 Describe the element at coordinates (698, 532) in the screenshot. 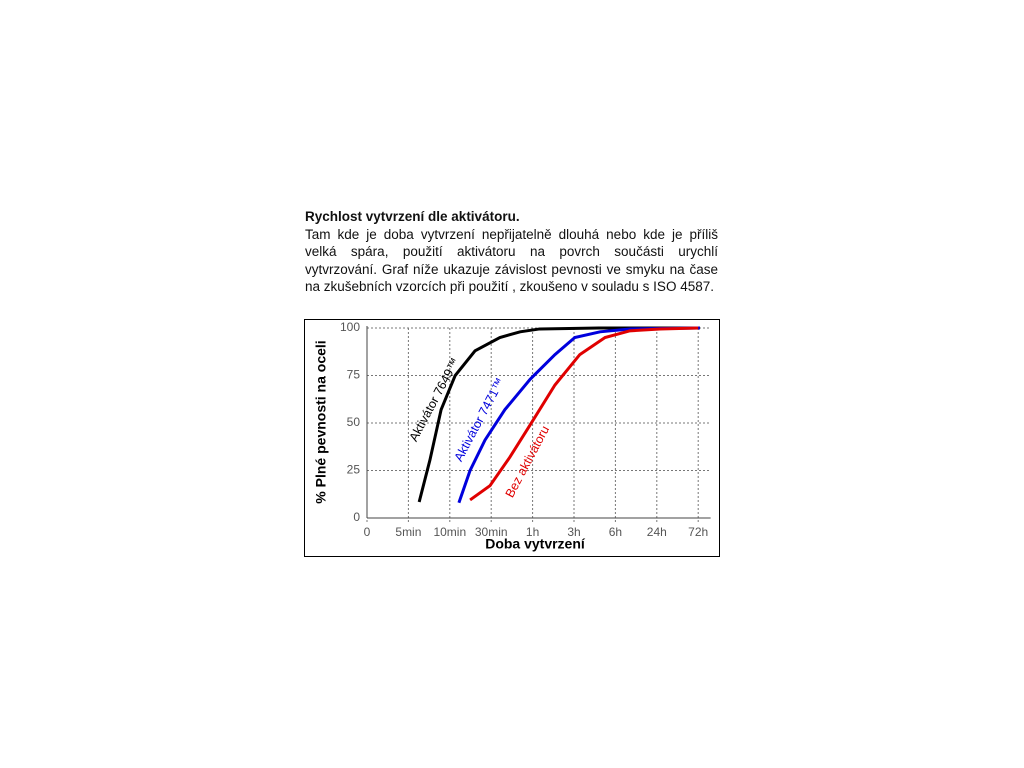

I see `x-tick-label: 72h` at that location.